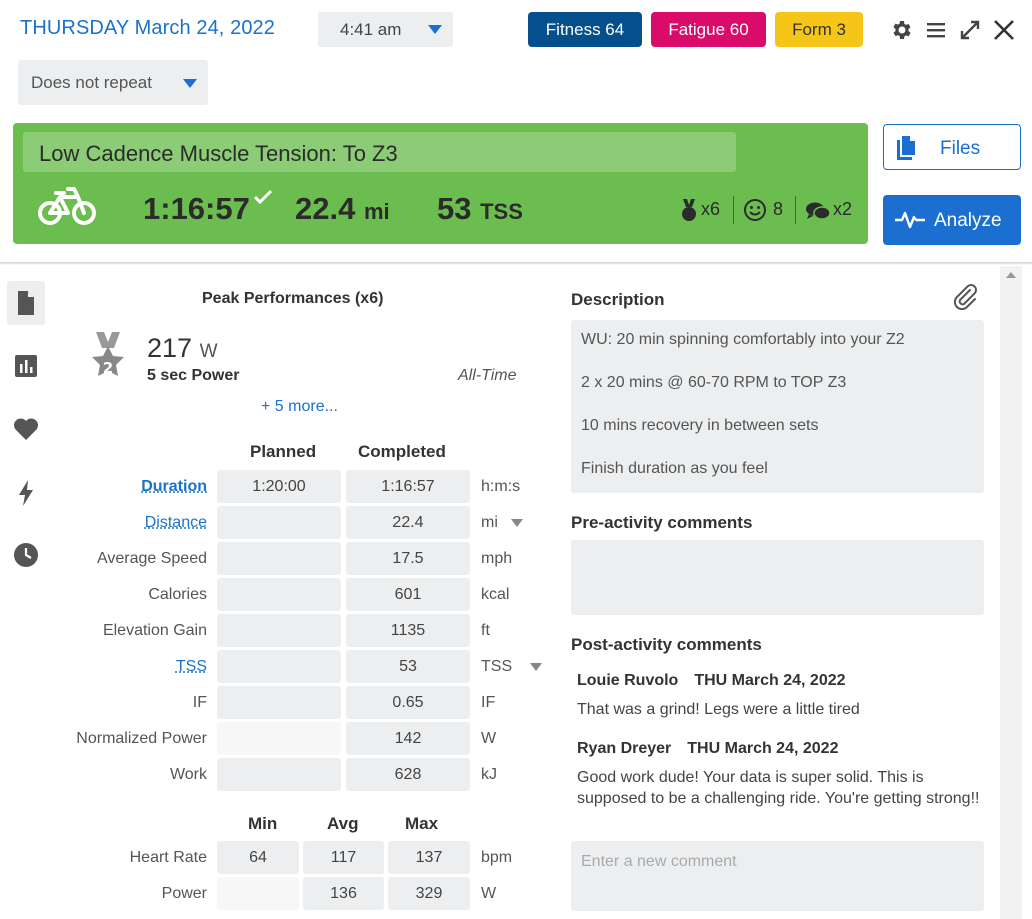 The height and width of the screenshot is (919, 1032). I want to click on analyze-label: Analyze, so click(968, 220).